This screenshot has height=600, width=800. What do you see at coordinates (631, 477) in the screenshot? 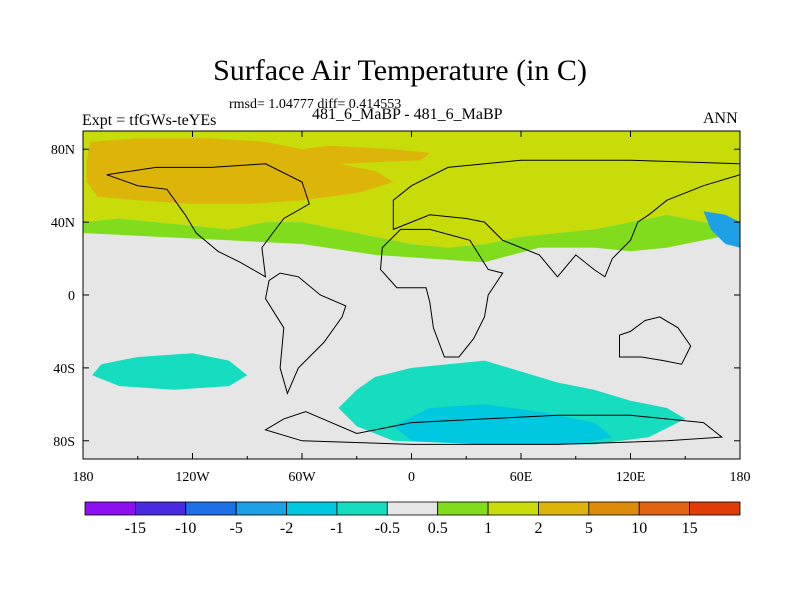
I see `x-tick-label: 120E` at bounding box center [631, 477].